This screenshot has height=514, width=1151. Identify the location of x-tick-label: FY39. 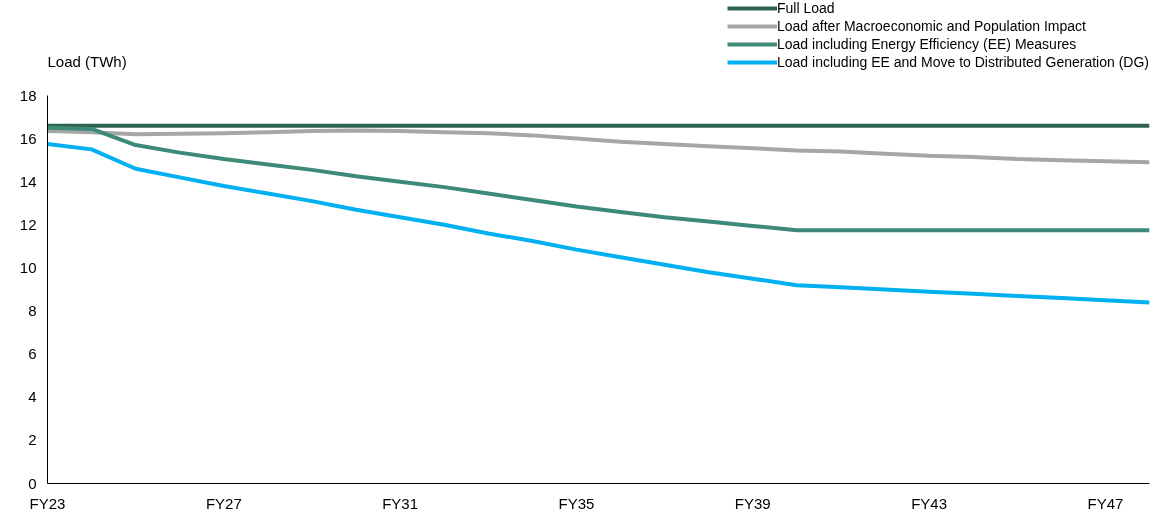
(752, 503).